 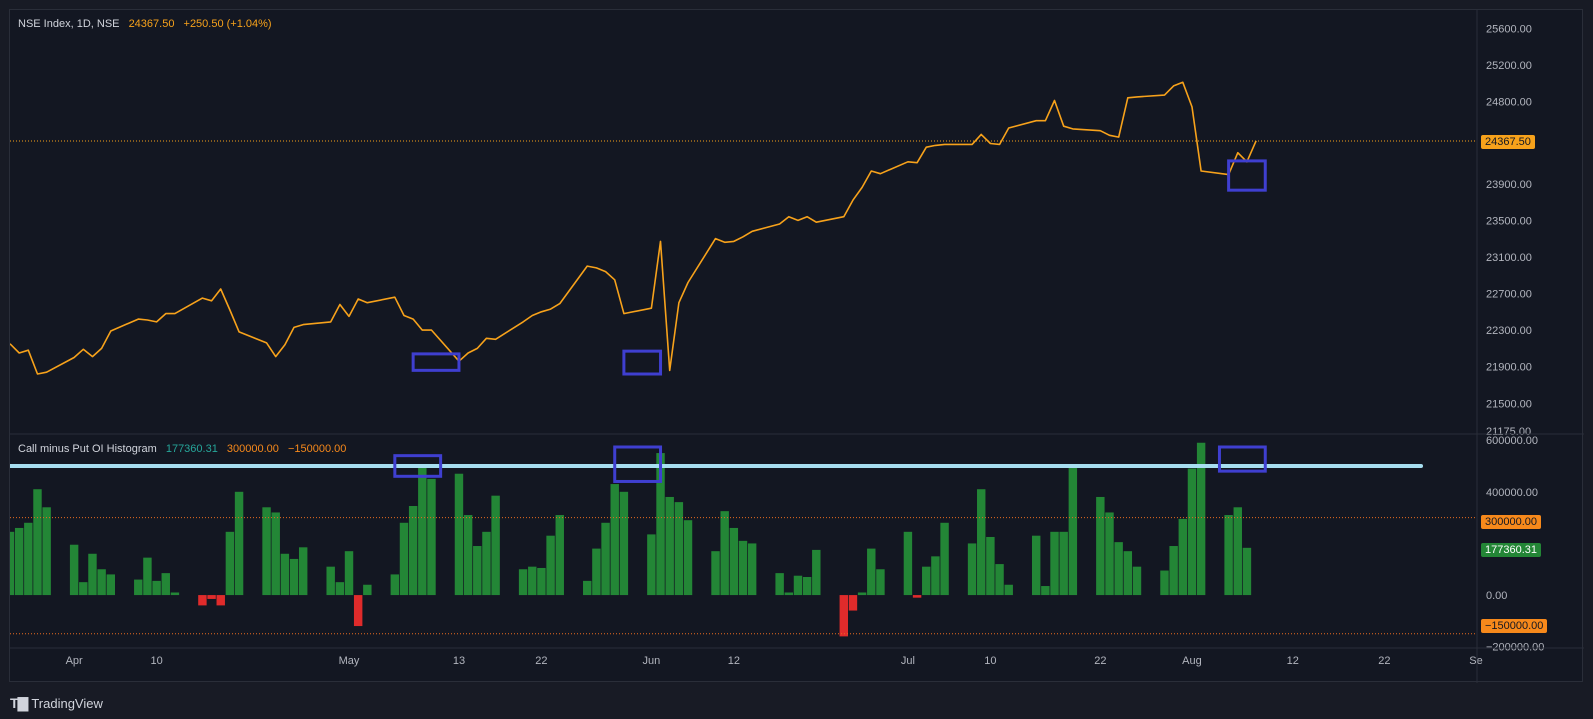 I want to click on price-tick-label: 22700.00, so click(x=1509, y=295).